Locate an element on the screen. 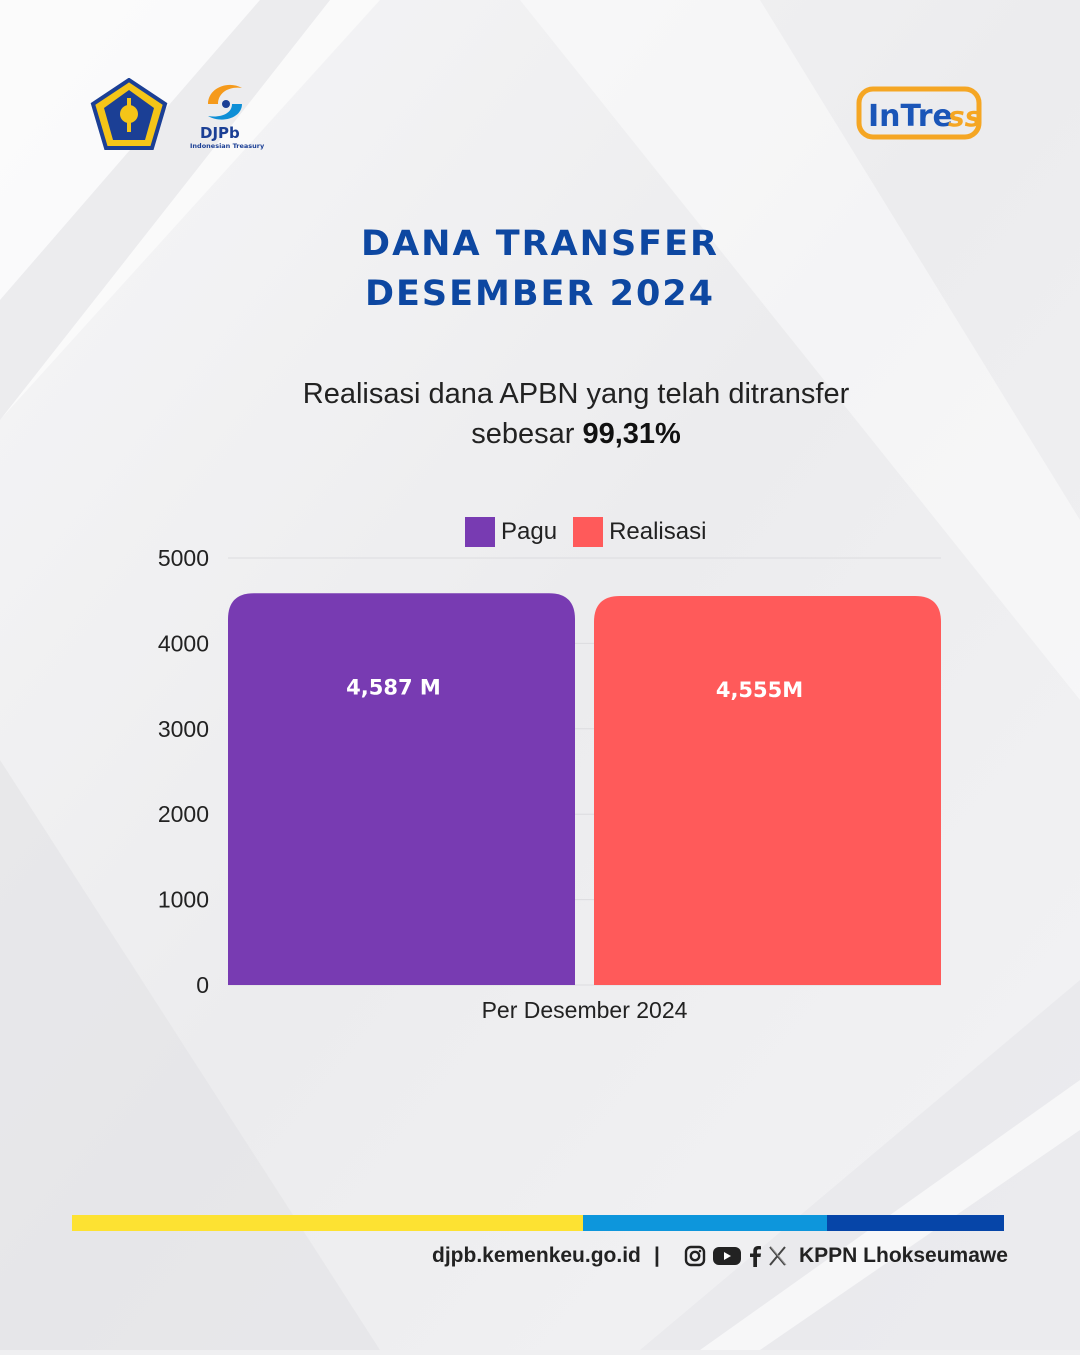 The height and width of the screenshot is (1355, 1080). footer-bar-yellow is located at coordinates (327, 1223).